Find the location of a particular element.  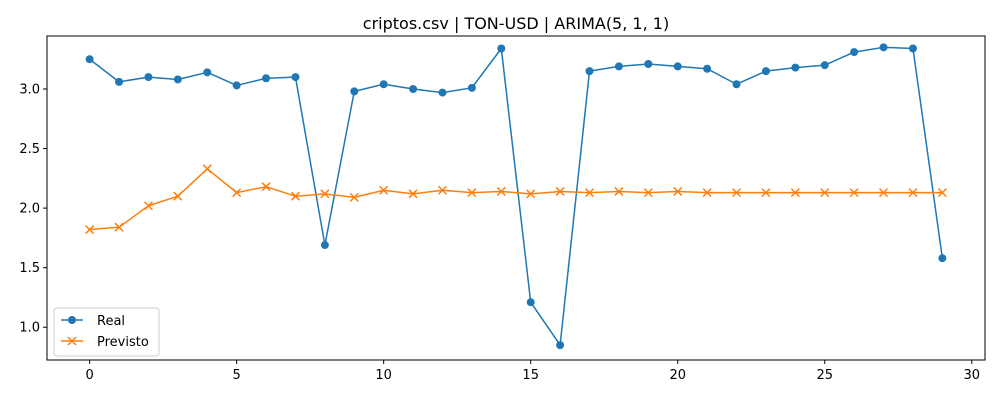

legend: Real Previsto is located at coordinates (106, 332).